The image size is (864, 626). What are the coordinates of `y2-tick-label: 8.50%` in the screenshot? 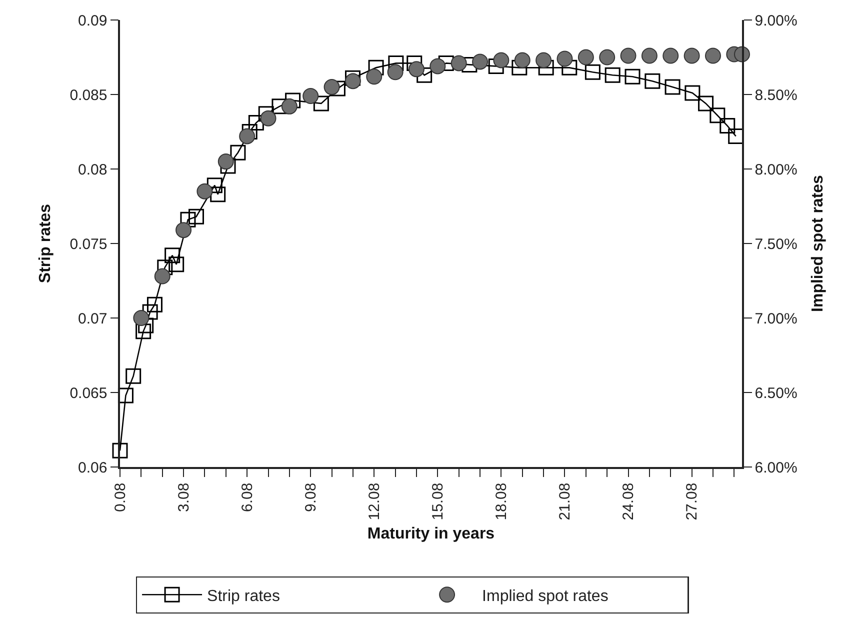 It's located at (776, 95).